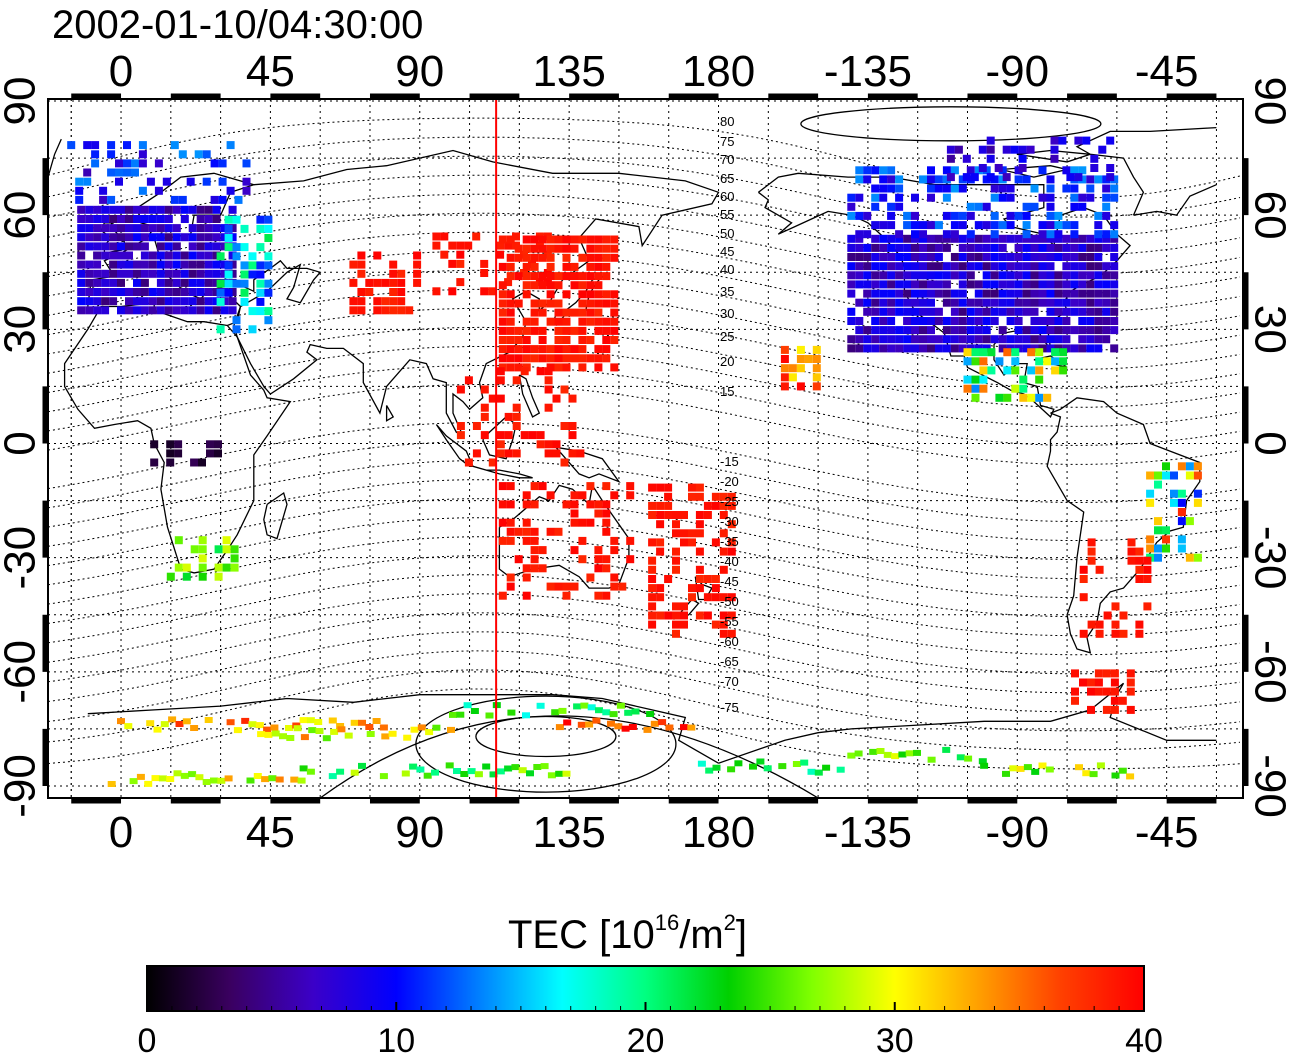 This screenshot has width=1292, height=1057. I want to click on longitude-label: 180, so click(718, 832).